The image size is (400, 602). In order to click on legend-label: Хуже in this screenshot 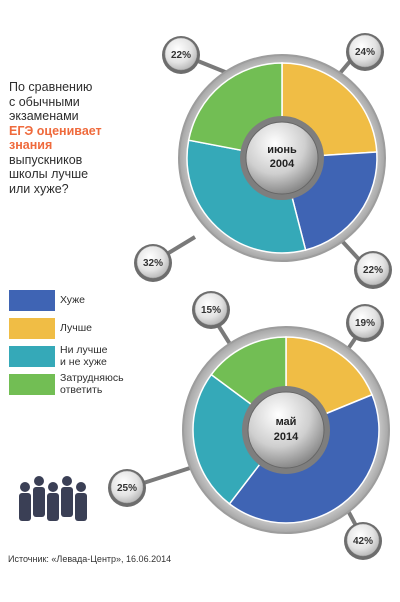, I will do `click(73, 300)`.